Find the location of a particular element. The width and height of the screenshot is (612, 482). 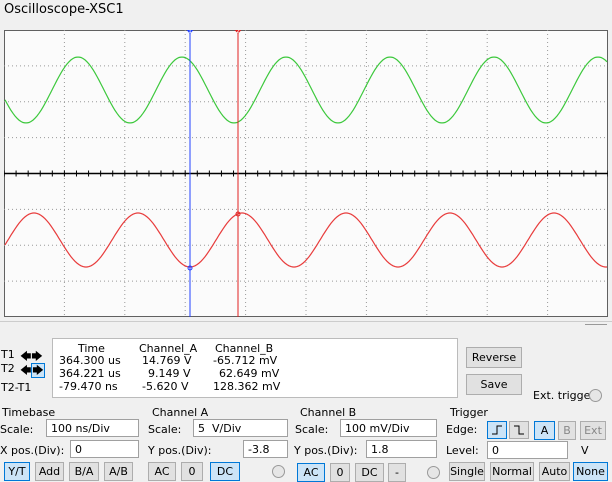

cursor-2-label: 2 is located at coordinates (238, 32).